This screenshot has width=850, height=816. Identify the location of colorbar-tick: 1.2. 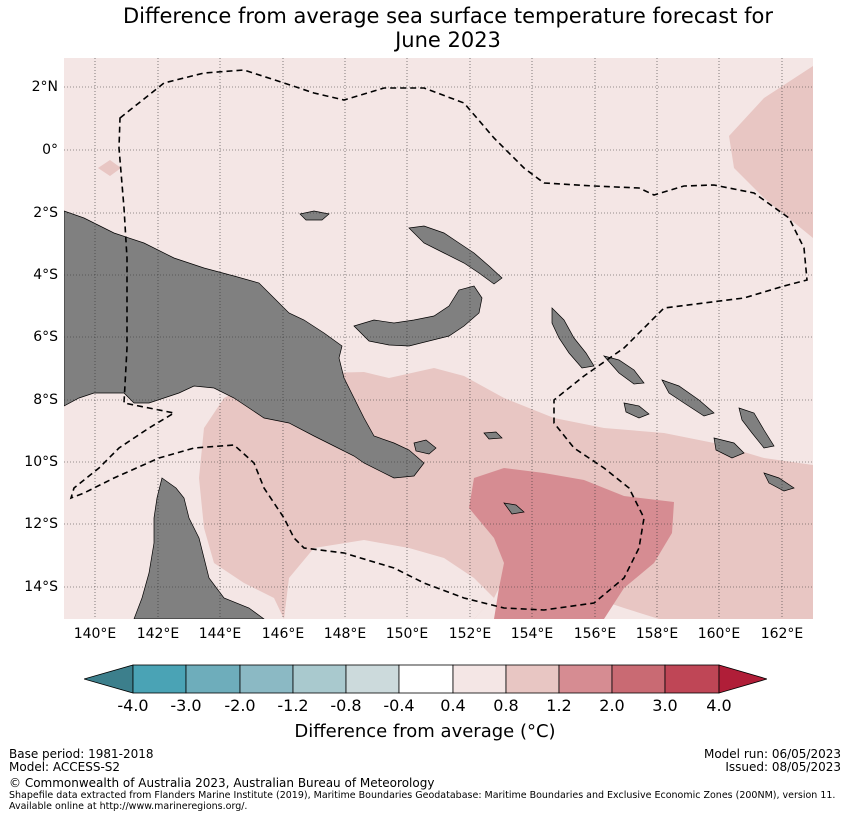
(559, 705).